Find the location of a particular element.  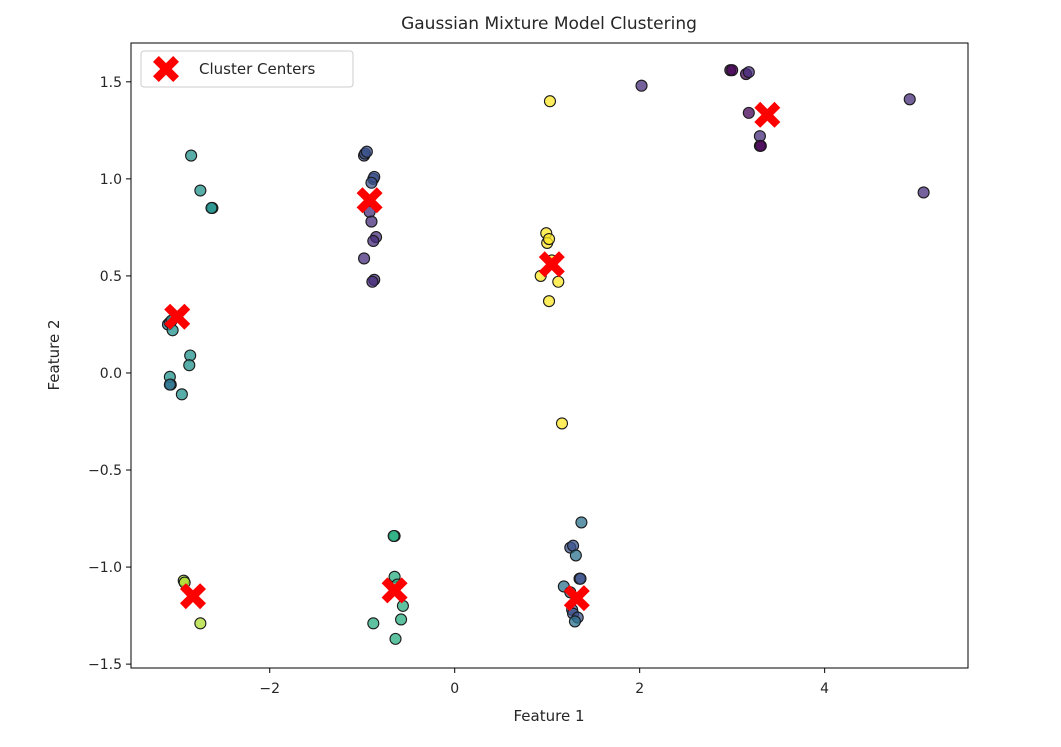

legend: Cluster Centers is located at coordinates (247, 69).